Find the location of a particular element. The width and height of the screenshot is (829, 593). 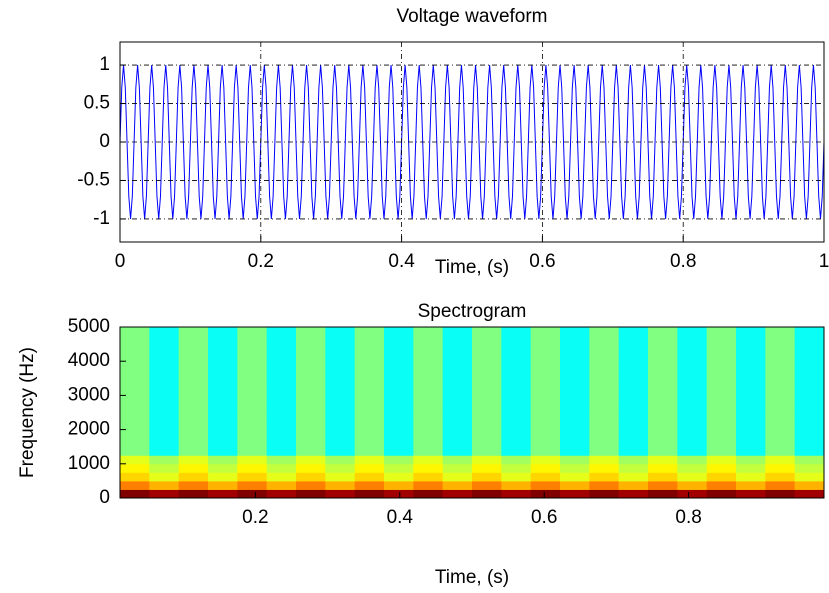

x-tick-label: 0 is located at coordinates (120, 261).